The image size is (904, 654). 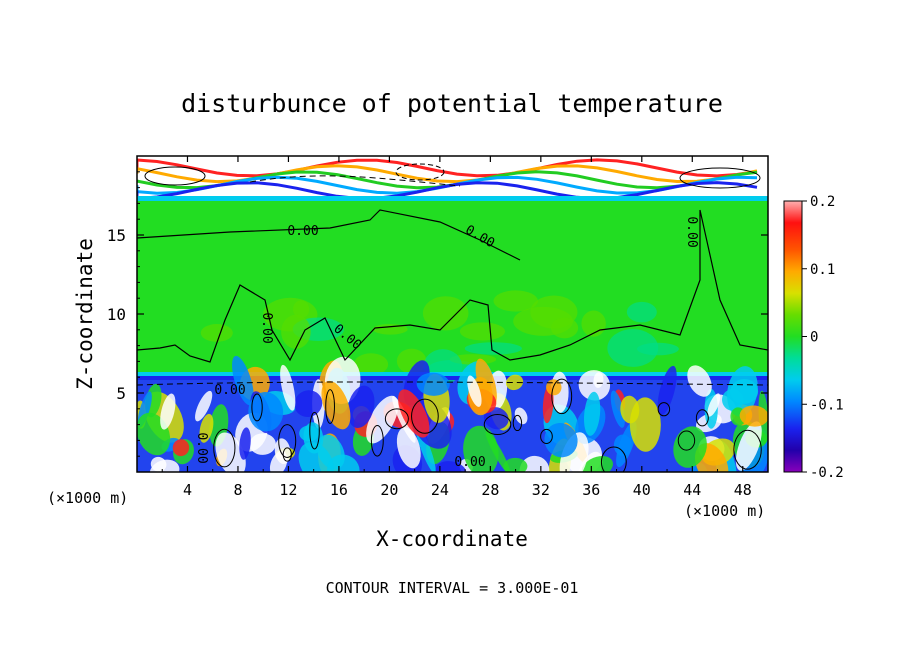 I want to click on x-unit-left: (×1000 m), so click(x=87, y=498).